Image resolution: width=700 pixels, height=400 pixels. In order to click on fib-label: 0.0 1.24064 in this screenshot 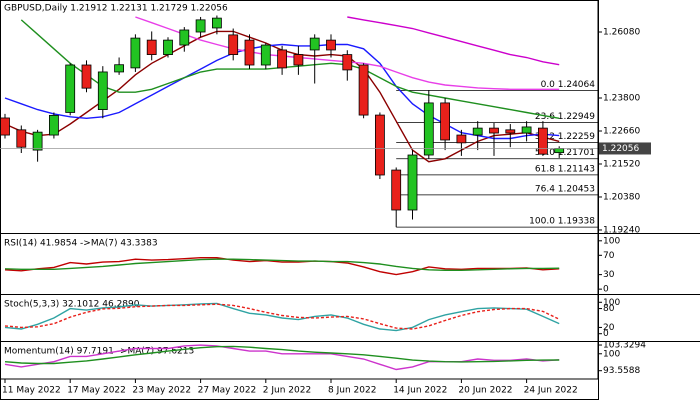, I will do `click(568, 85)`.